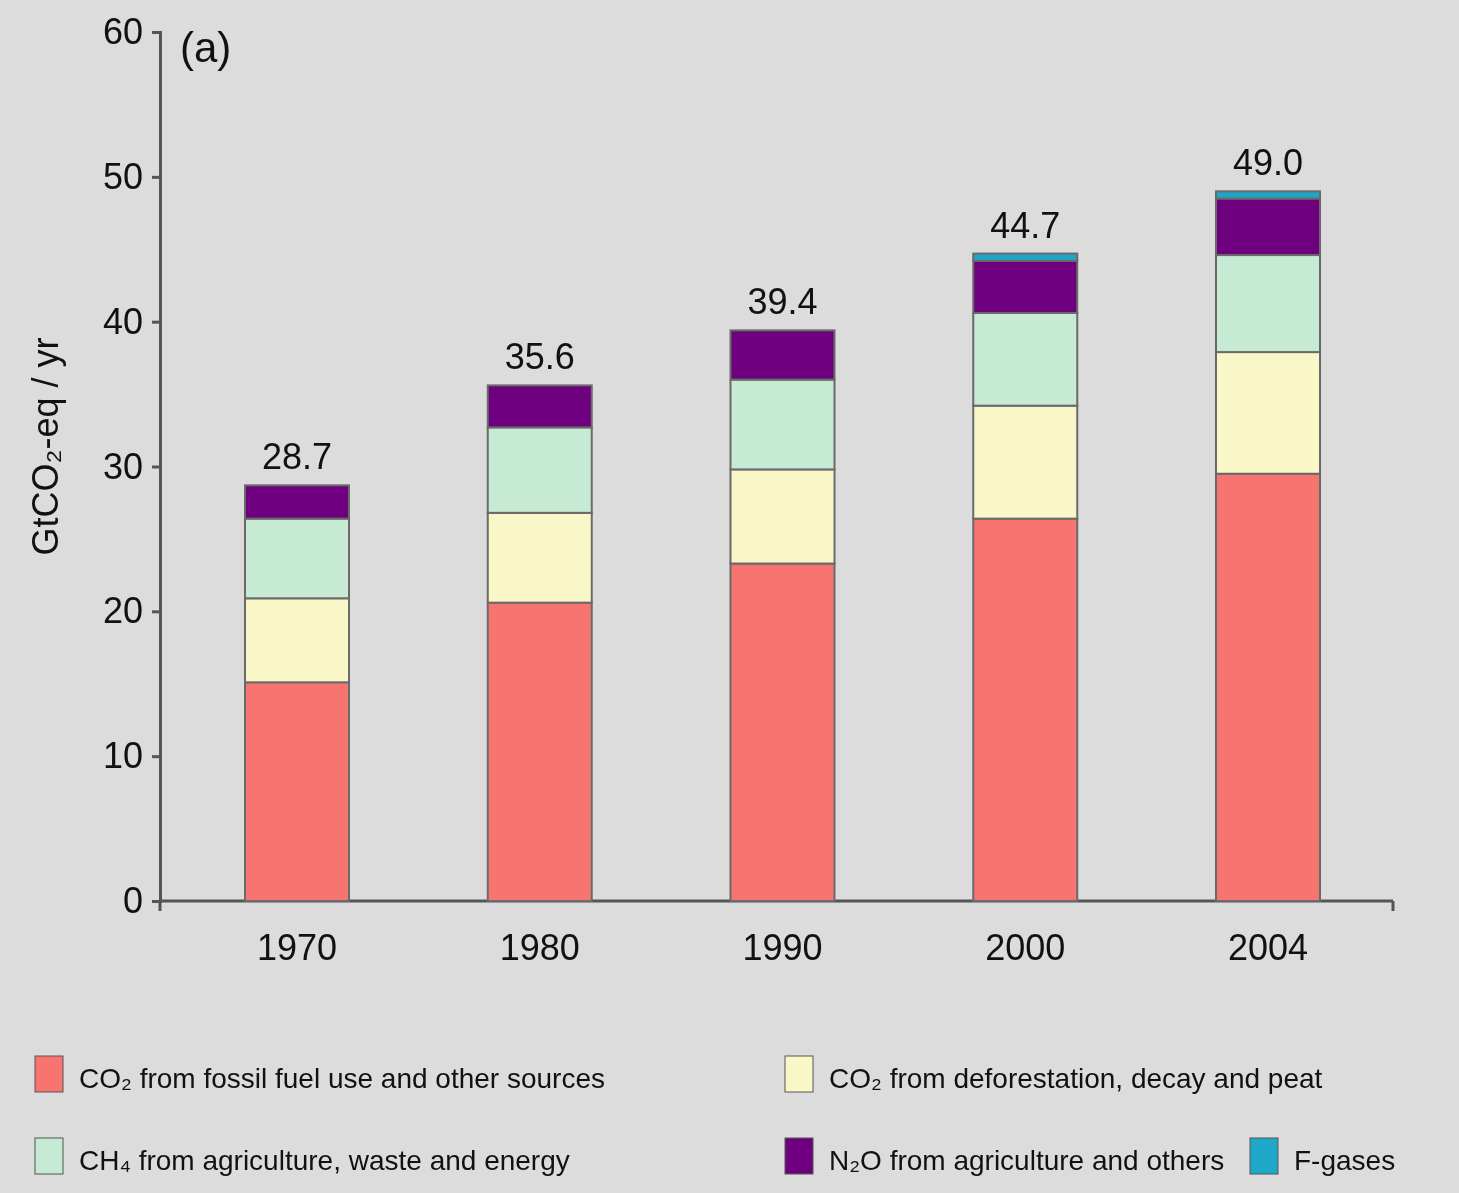 The height and width of the screenshot is (1193, 1459). What do you see at coordinates (122, 611) in the screenshot?
I see `y-tick-label: 20` at bounding box center [122, 611].